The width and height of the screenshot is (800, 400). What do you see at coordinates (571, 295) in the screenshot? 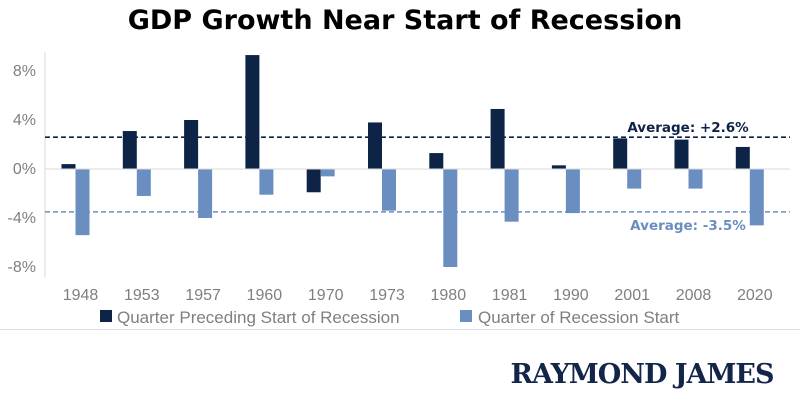
I see `x-tick-label: 1990` at bounding box center [571, 295].